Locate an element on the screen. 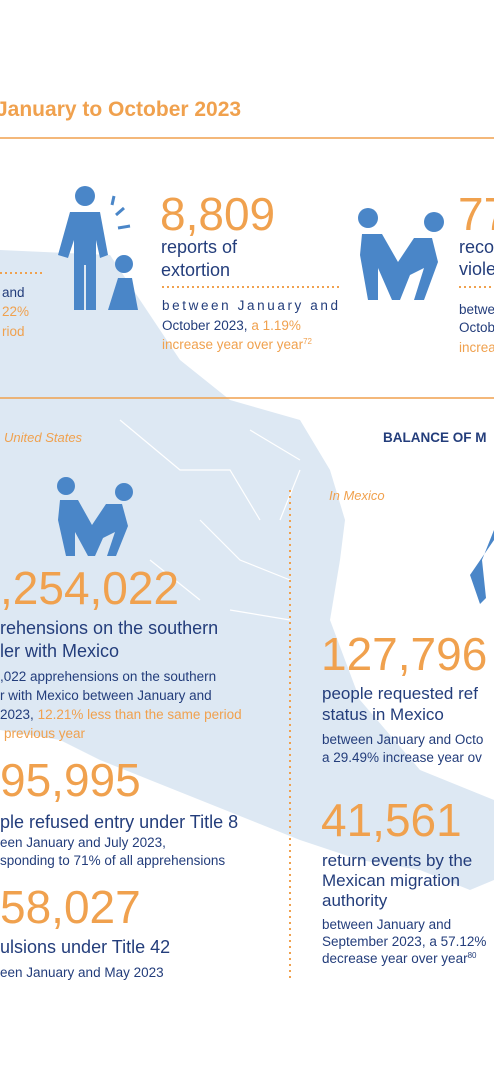  stat-detail: October 2023, a 1.19% is located at coordinates (231, 325).